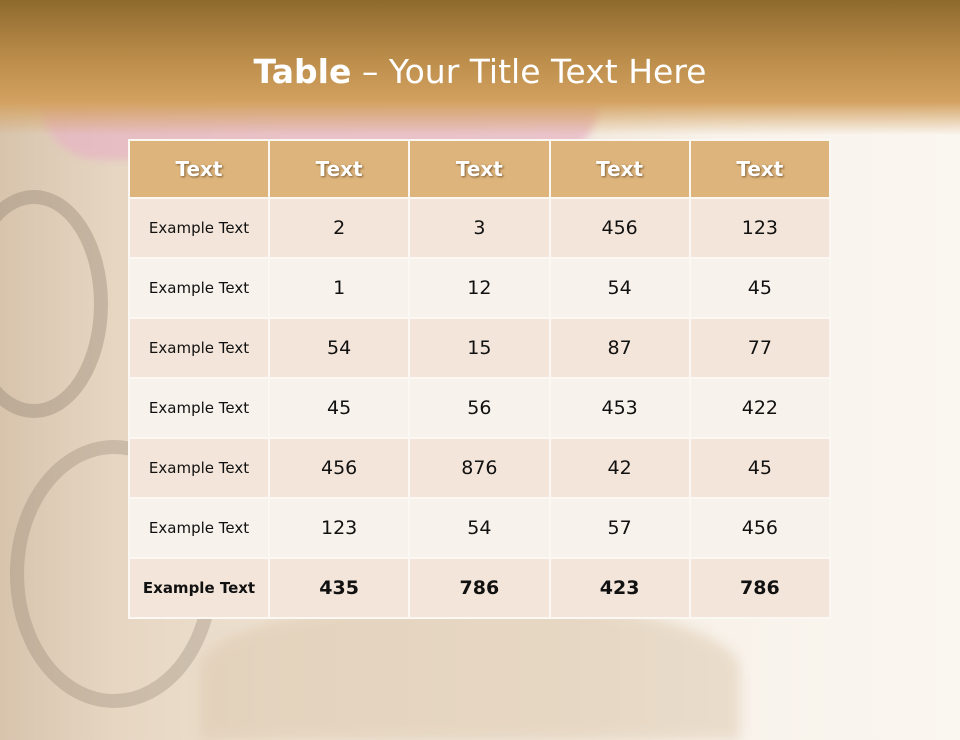 This screenshot has height=740, width=960. I want to click on table-cell: 15, so click(479, 348).